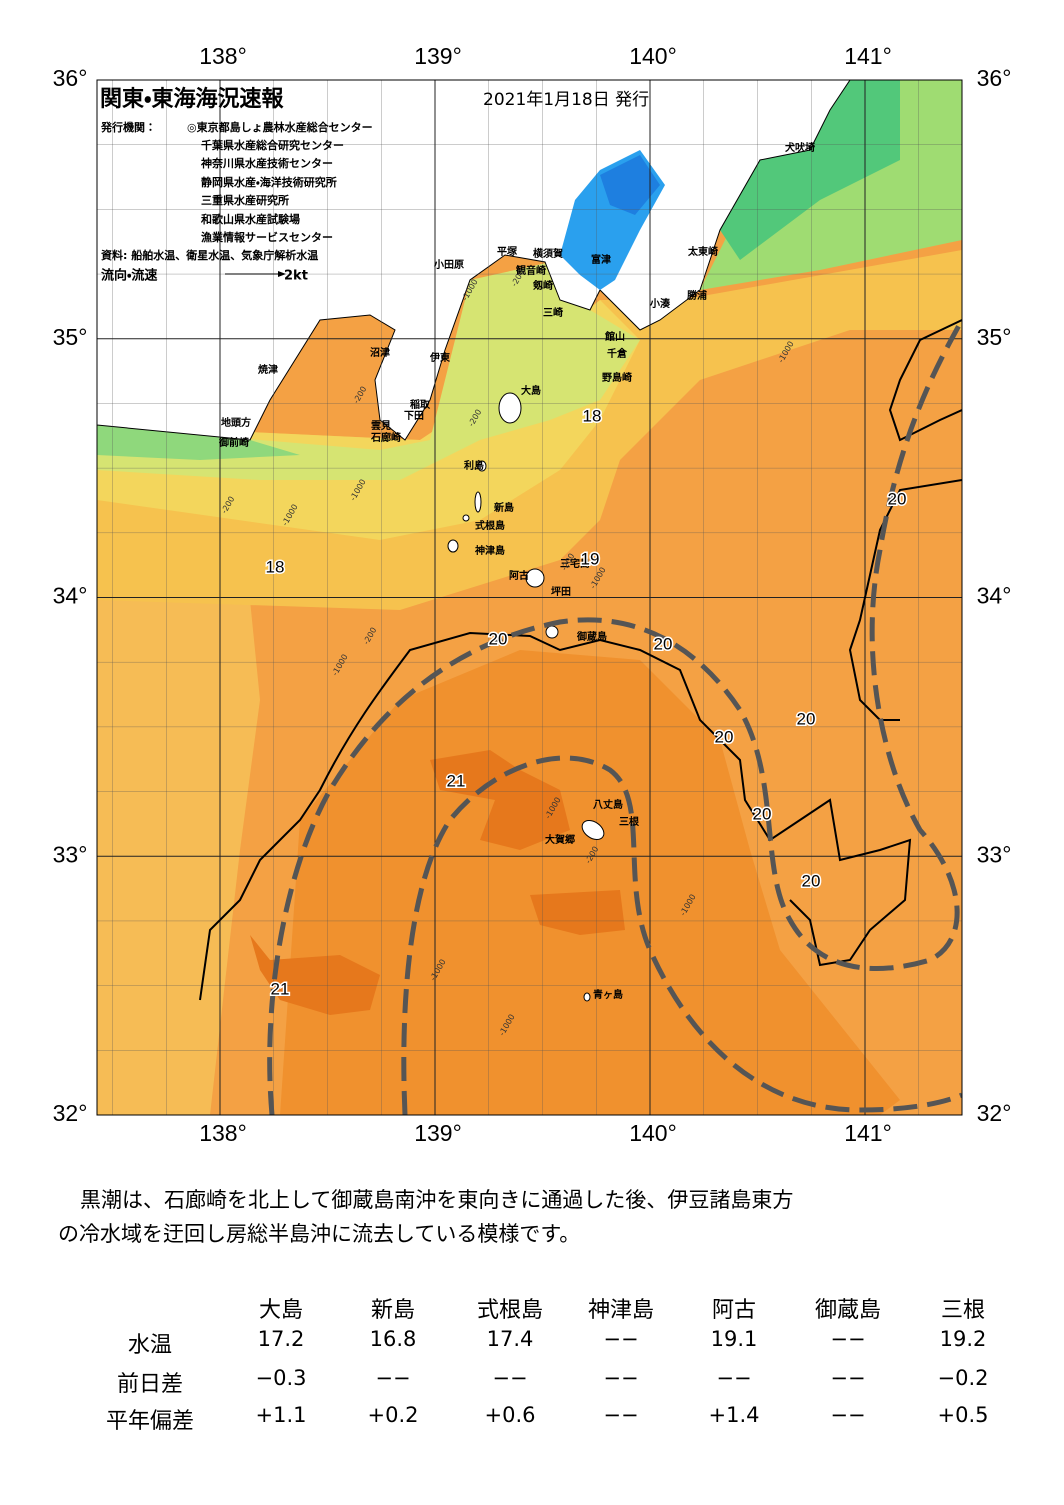 The width and height of the screenshot is (1064, 1505). What do you see at coordinates (420, 404) in the screenshot?
I see `place-name: 稲取` at bounding box center [420, 404].